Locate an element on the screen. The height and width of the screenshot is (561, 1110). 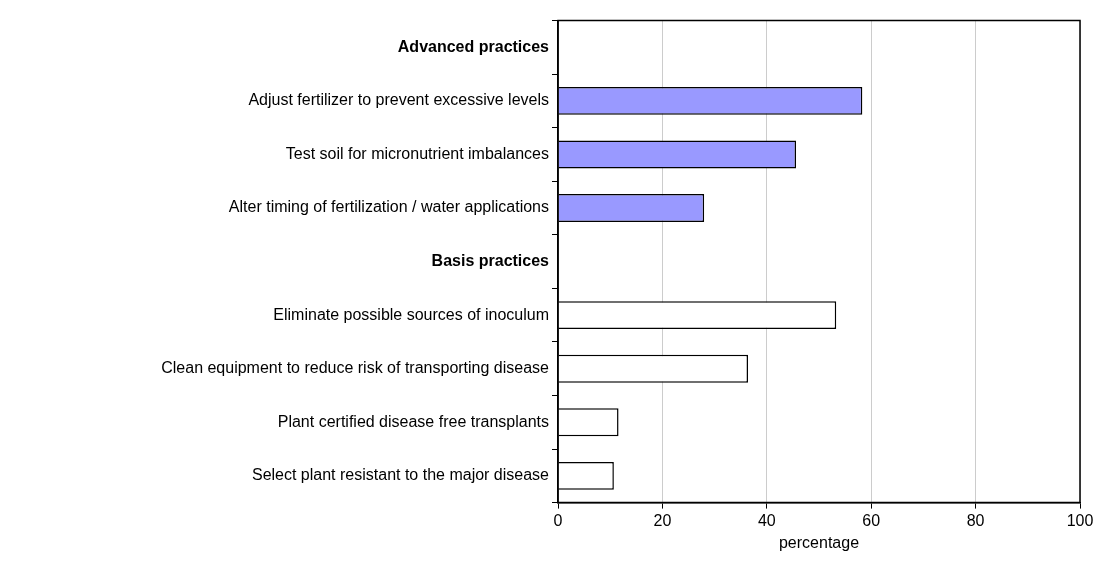
y-tick-label: Adjust fertilizer to prevent excessive levels is located at coordinates (398, 100).